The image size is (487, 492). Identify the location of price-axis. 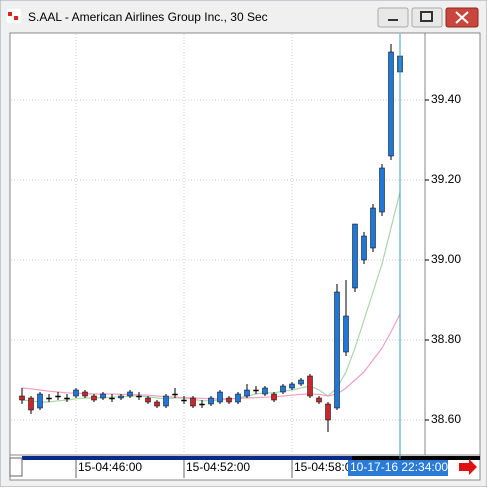
(452, 244).